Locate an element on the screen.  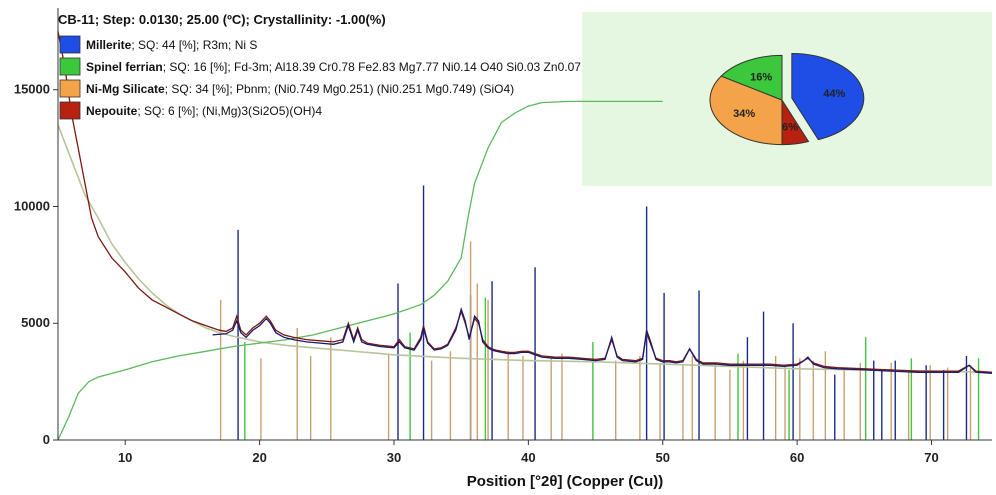
x-axis-label: Position [°2θ] (Copper (Cu)) is located at coordinates (565, 481).